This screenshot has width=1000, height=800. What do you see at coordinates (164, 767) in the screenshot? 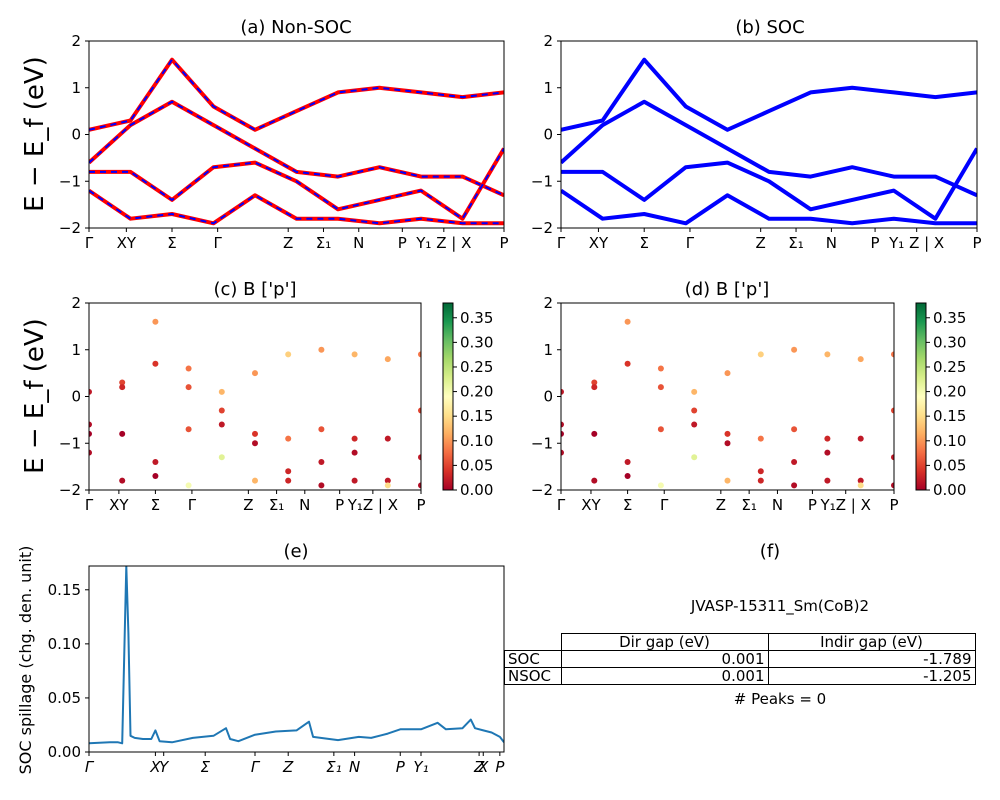
I see `x-tick-label: Y` at bounding box center [164, 767].